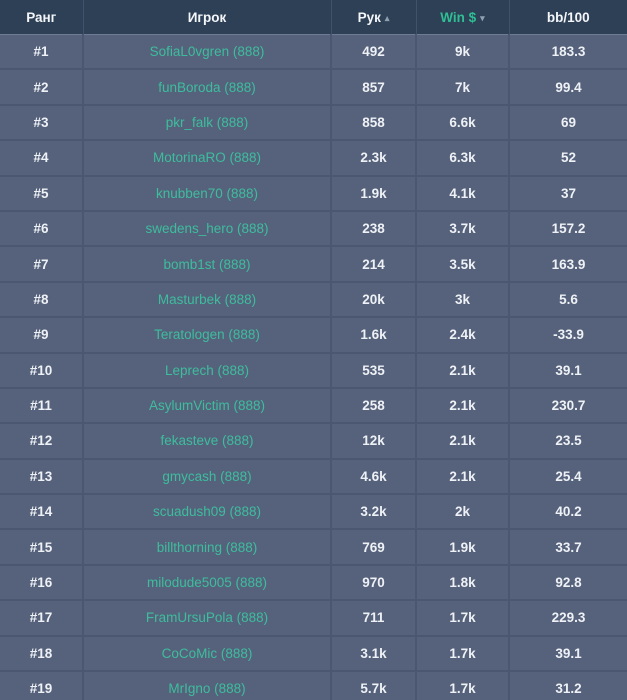 This screenshot has width=627, height=700. Describe the element at coordinates (568, 17) in the screenshot. I see `header-bb100: bb/100` at that location.